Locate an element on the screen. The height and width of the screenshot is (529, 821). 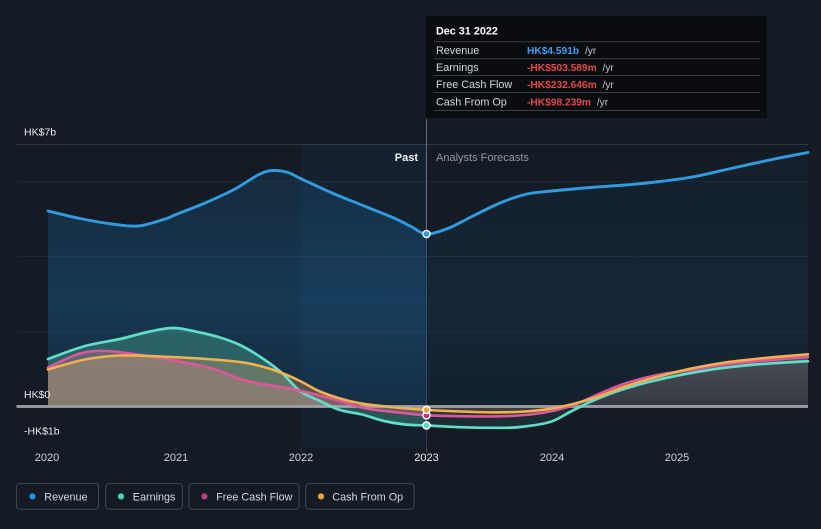
svg-text: 2021 is located at coordinates (176, 458).